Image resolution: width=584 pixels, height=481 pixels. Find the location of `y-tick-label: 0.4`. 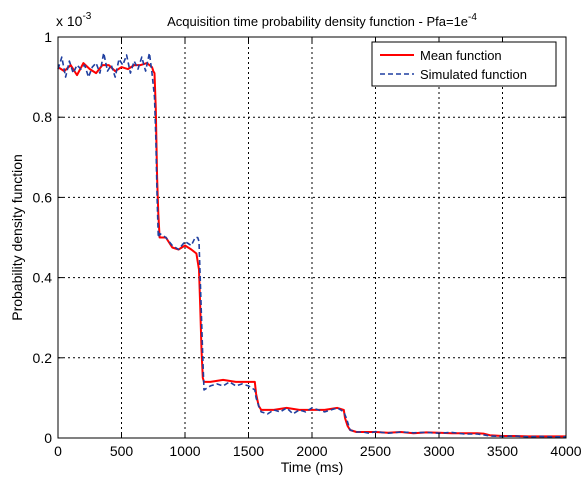

y-tick-label: 0.4 is located at coordinates (43, 278).